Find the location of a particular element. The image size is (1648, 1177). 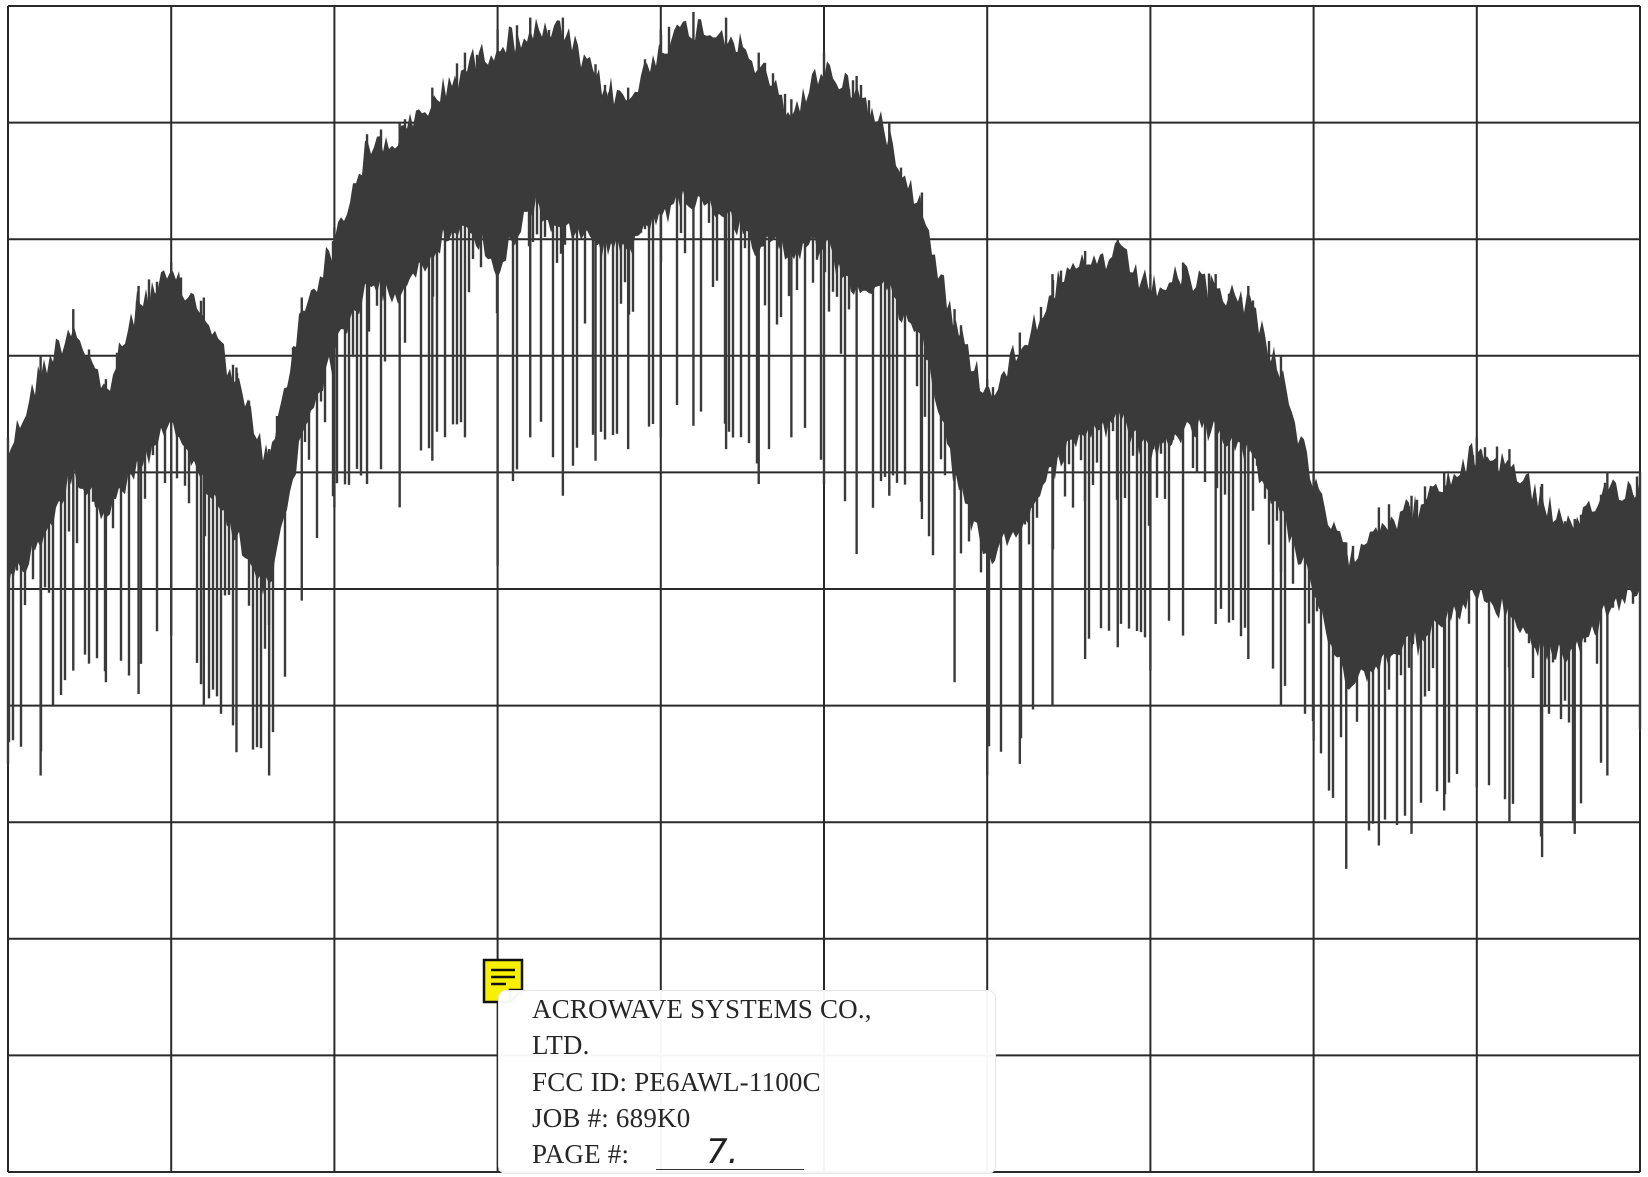

job-number: JOB #: 689K0 is located at coordinates (611, 1118).